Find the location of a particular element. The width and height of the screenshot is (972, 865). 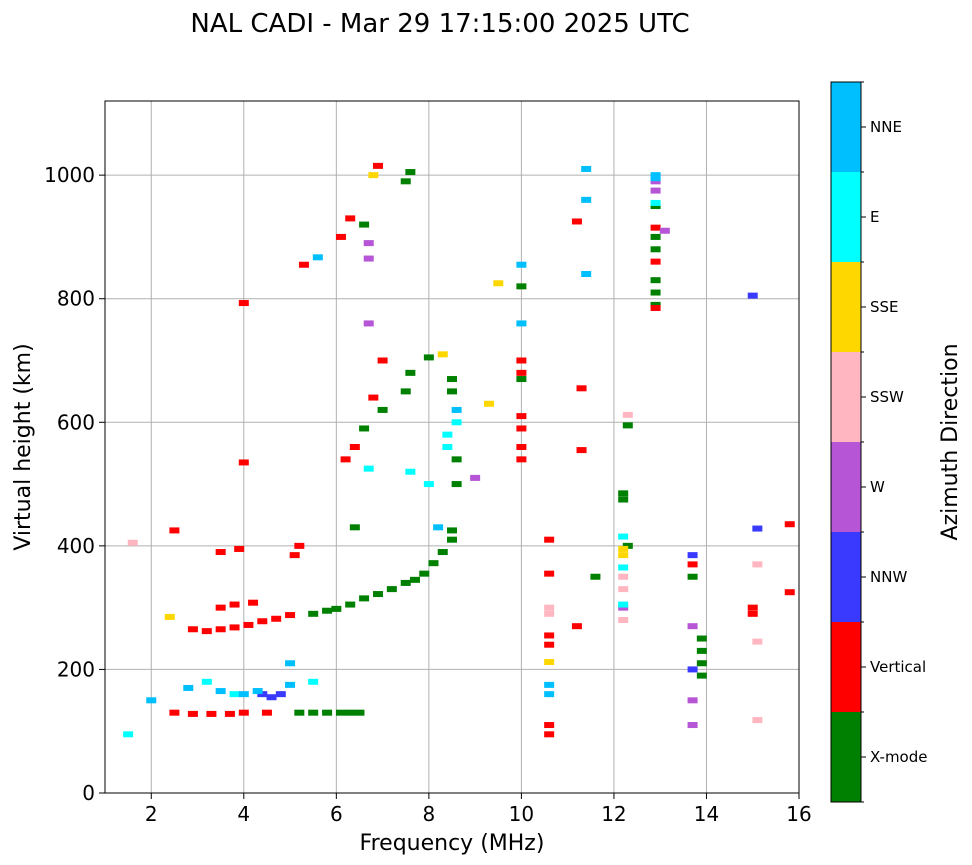

colorbar: X-mode Vertical NNW W SSW SSE E NNE is located at coordinates (878, 442).